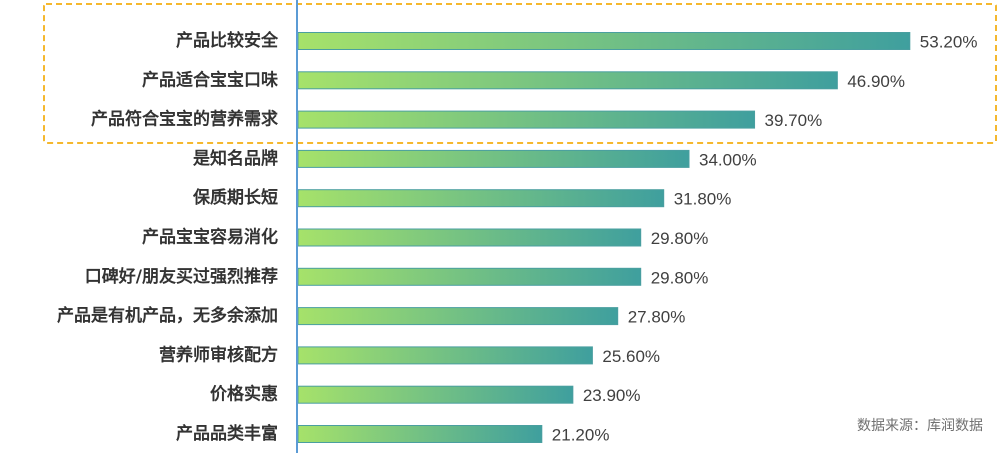 The image size is (1005, 453). I want to click on value-label: 31.80%, so click(703, 199).